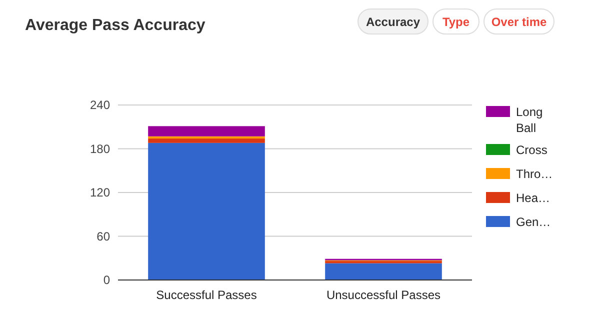 The height and width of the screenshot is (322, 589). What do you see at coordinates (103, 236) in the screenshot?
I see `y-tick-label: 60` at bounding box center [103, 236].